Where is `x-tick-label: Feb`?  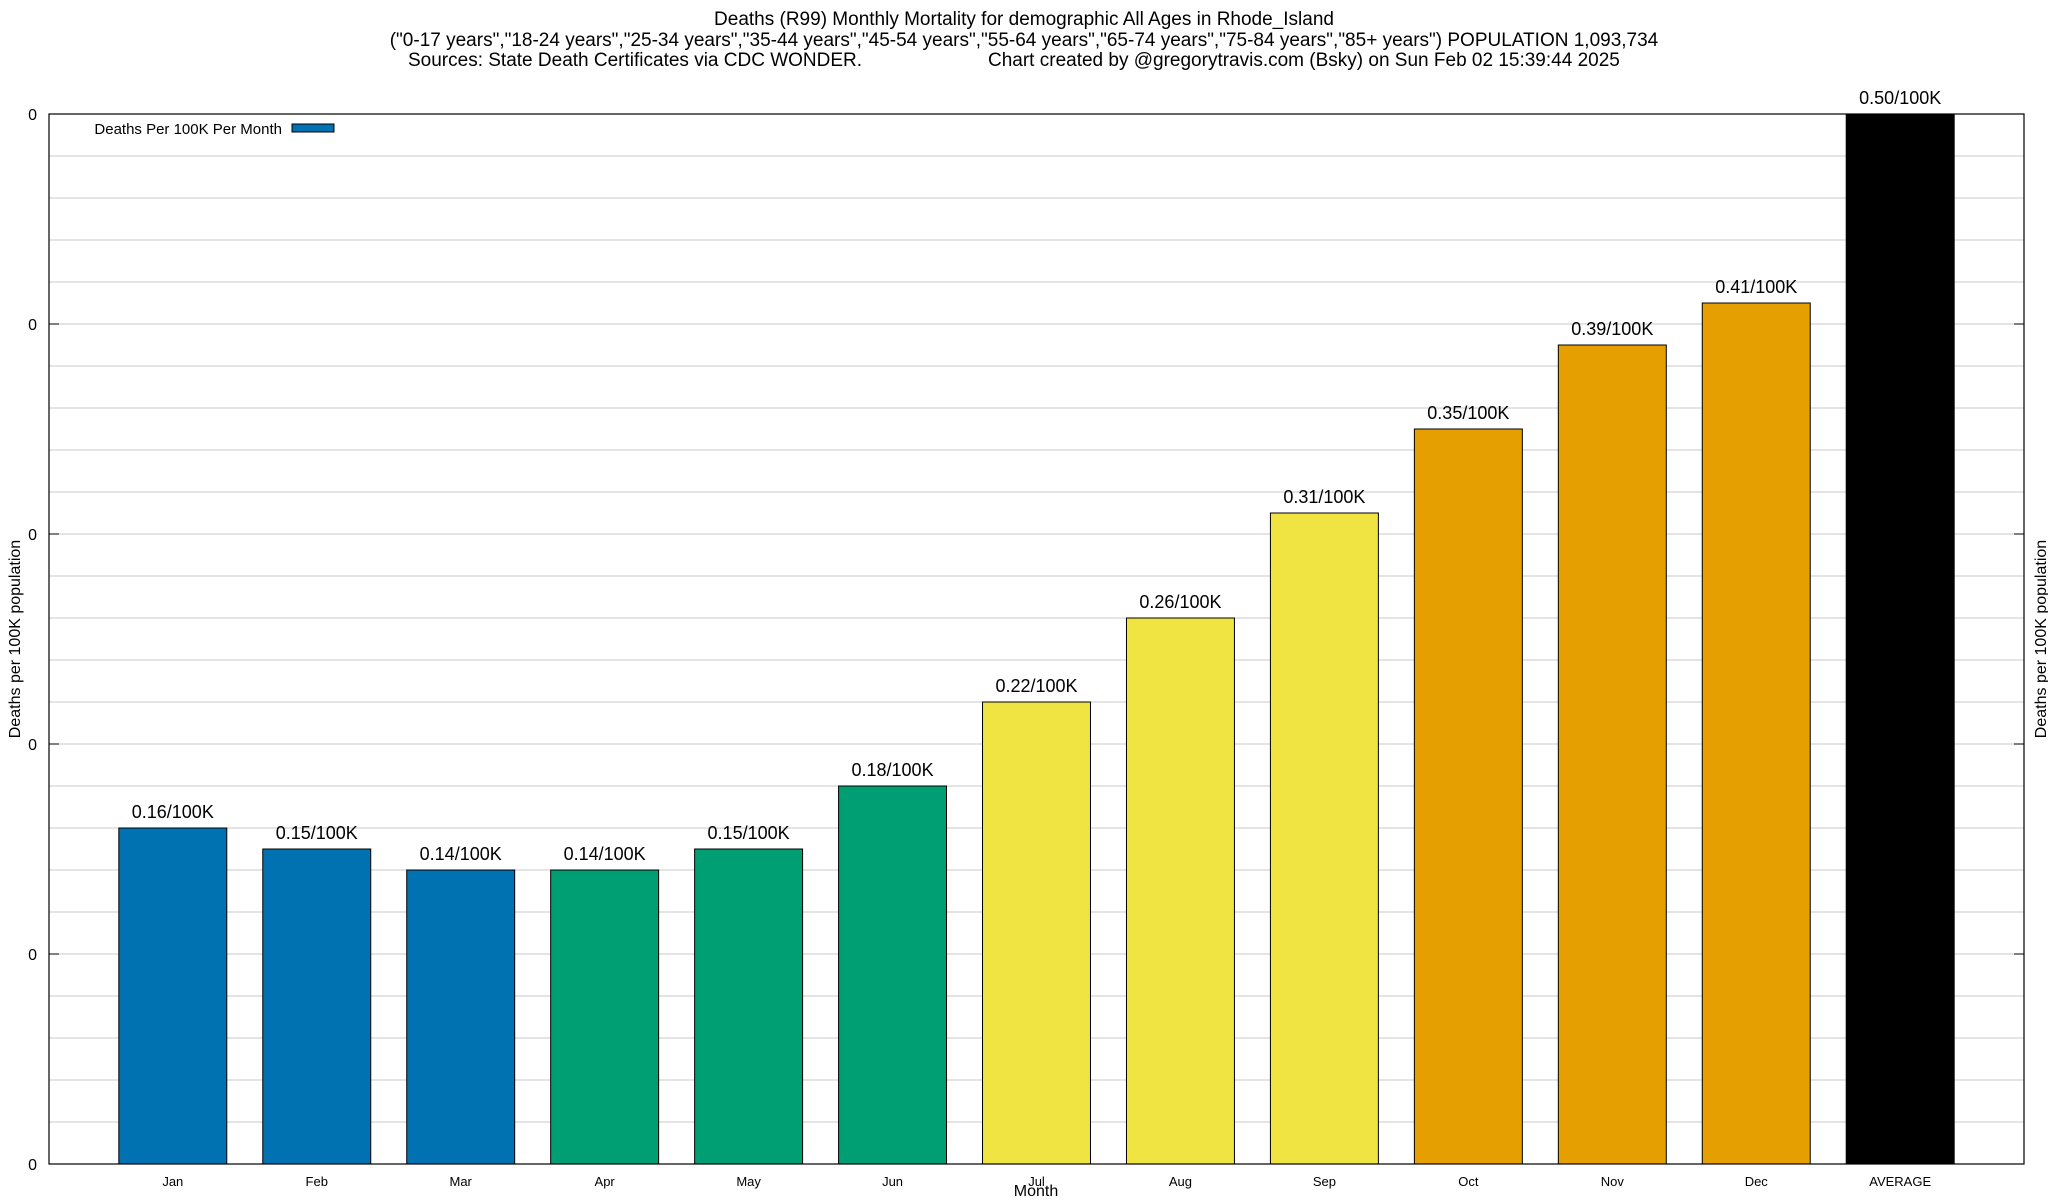
x-tick-label: Feb is located at coordinates (317, 1181).